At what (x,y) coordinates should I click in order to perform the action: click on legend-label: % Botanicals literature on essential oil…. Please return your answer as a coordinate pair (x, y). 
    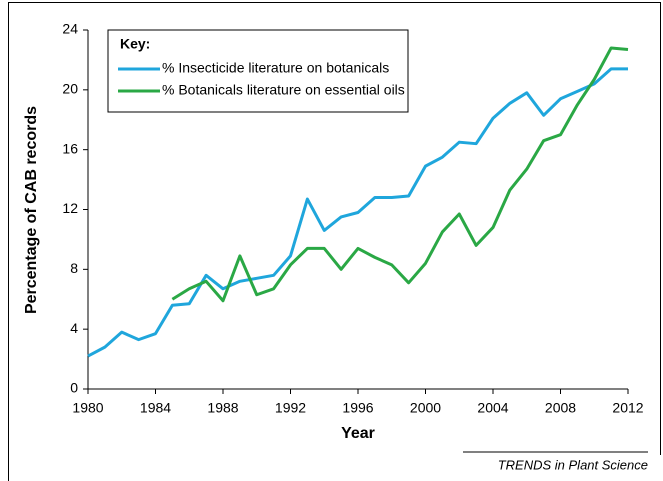
    Looking at the image, I should click on (283, 90).